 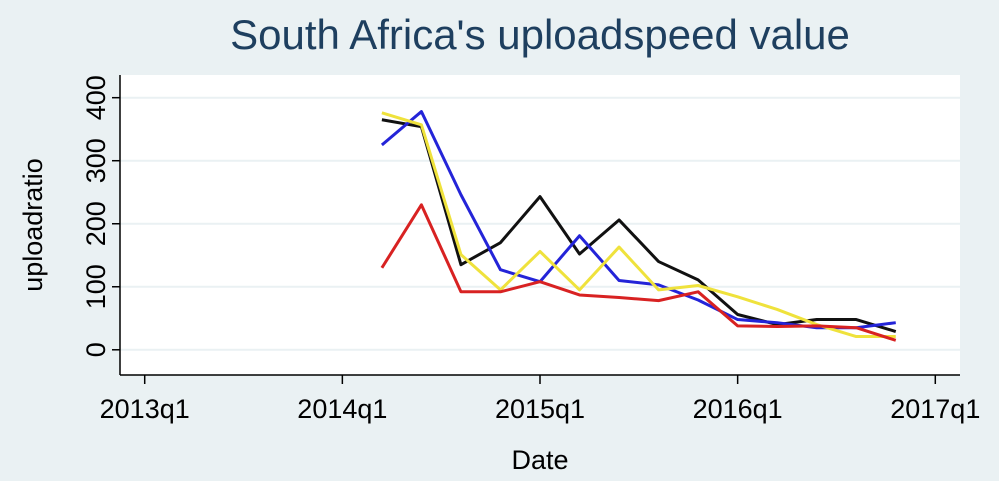 What do you see at coordinates (96, 160) in the screenshot?
I see `y-tick-label: 300` at bounding box center [96, 160].